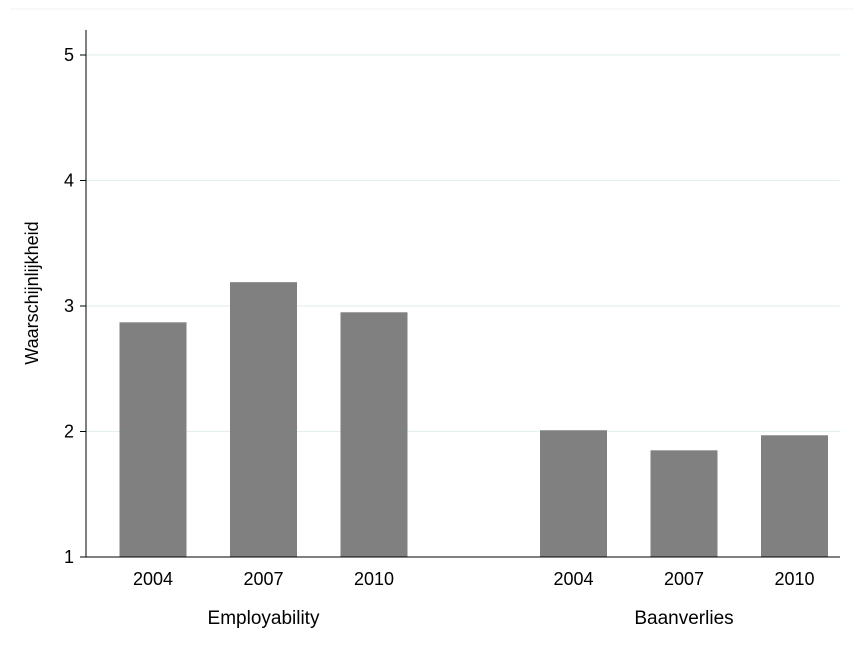 The height and width of the screenshot is (650, 864). I want to click on x-group-label: Baanverlies, so click(683, 618).